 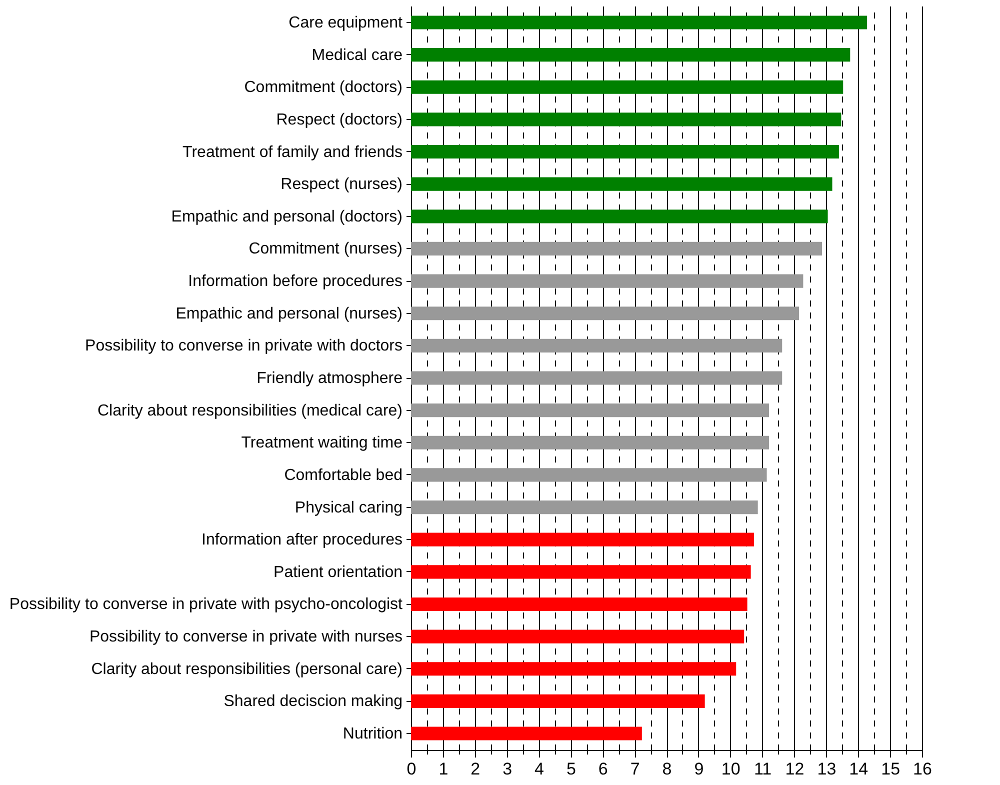 What do you see at coordinates (338, 572) in the screenshot?
I see `y-tick-label: Patient orientation` at bounding box center [338, 572].